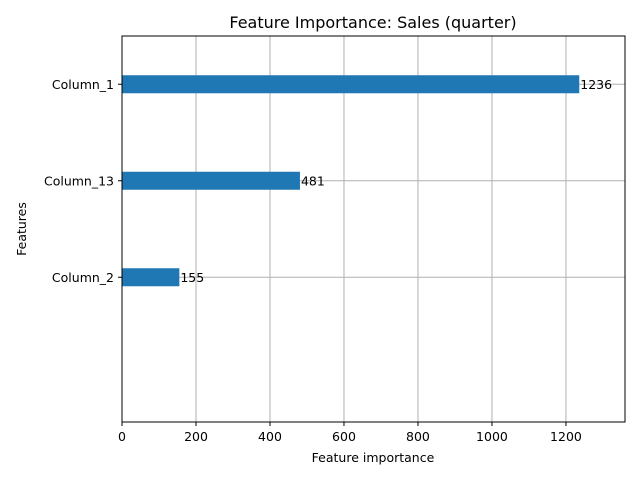 Image resolution: width=640 pixels, height=480 pixels. What do you see at coordinates (270, 436) in the screenshot?
I see `x-tick-label: 400` at bounding box center [270, 436].